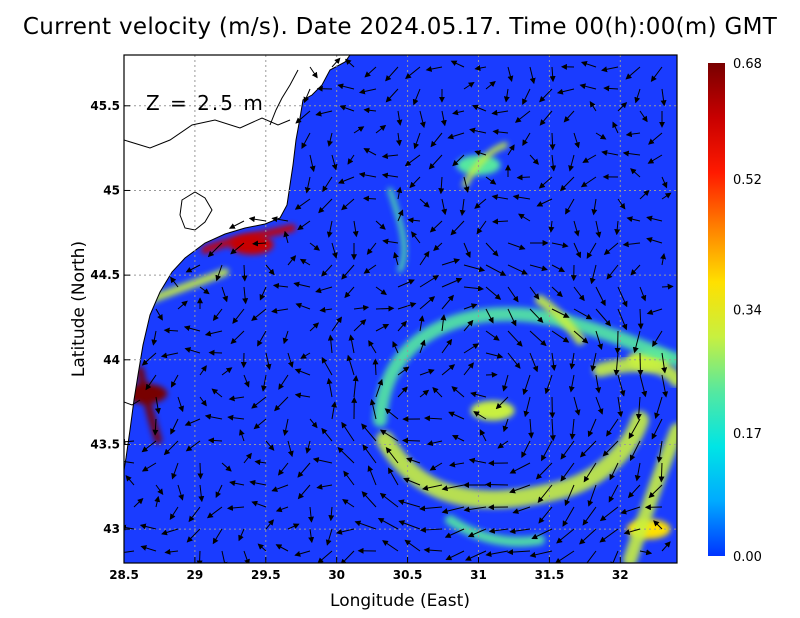  I want to click on colorbar-tick-label: 0.00, so click(747, 557).